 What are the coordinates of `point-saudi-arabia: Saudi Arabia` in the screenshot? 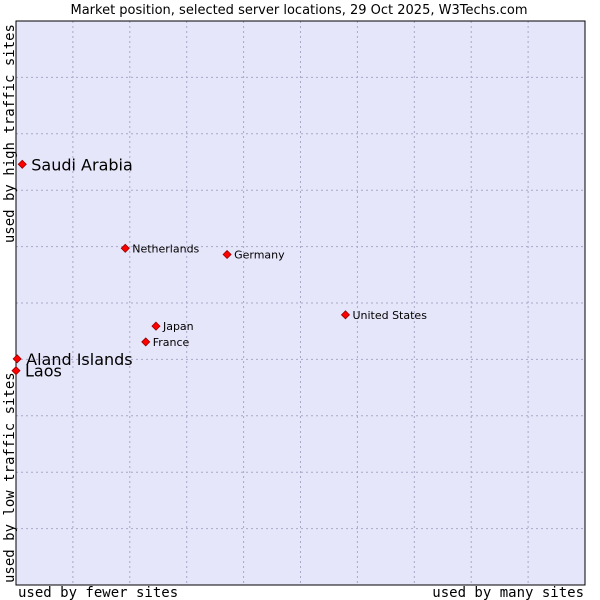 It's located at (75, 164).